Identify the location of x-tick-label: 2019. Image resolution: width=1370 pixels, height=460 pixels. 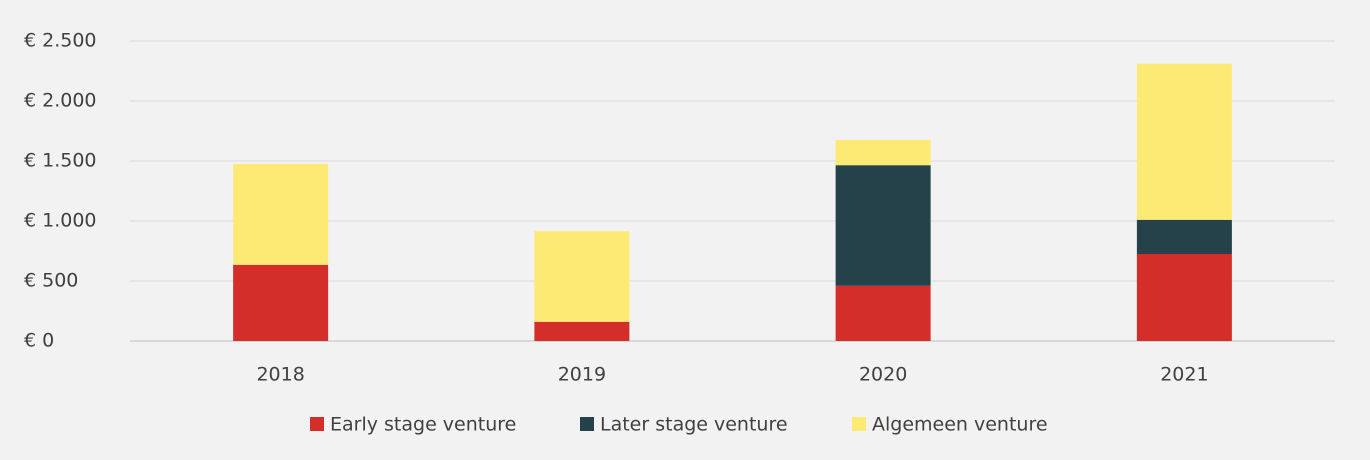
(582, 375).